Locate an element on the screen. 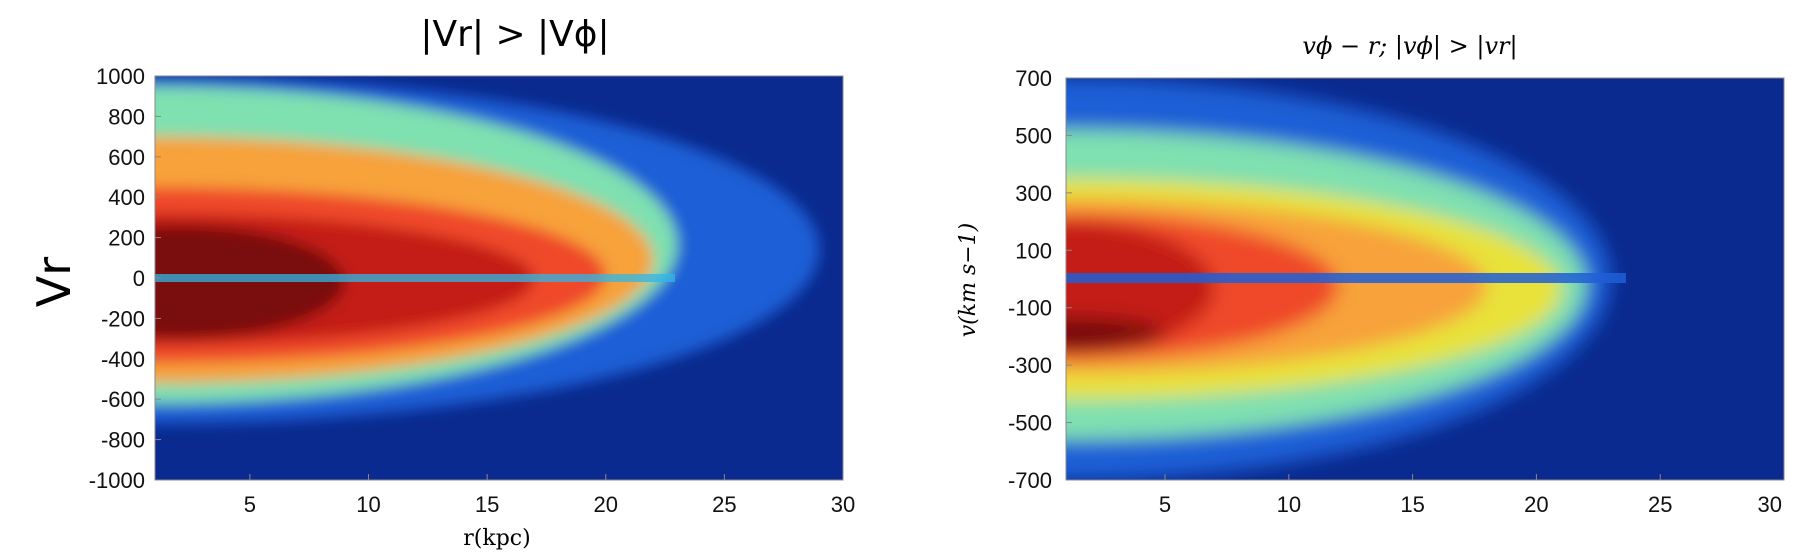 This screenshot has width=1794, height=560. left-y-axis-label: Vr is located at coordinates (54, 282).